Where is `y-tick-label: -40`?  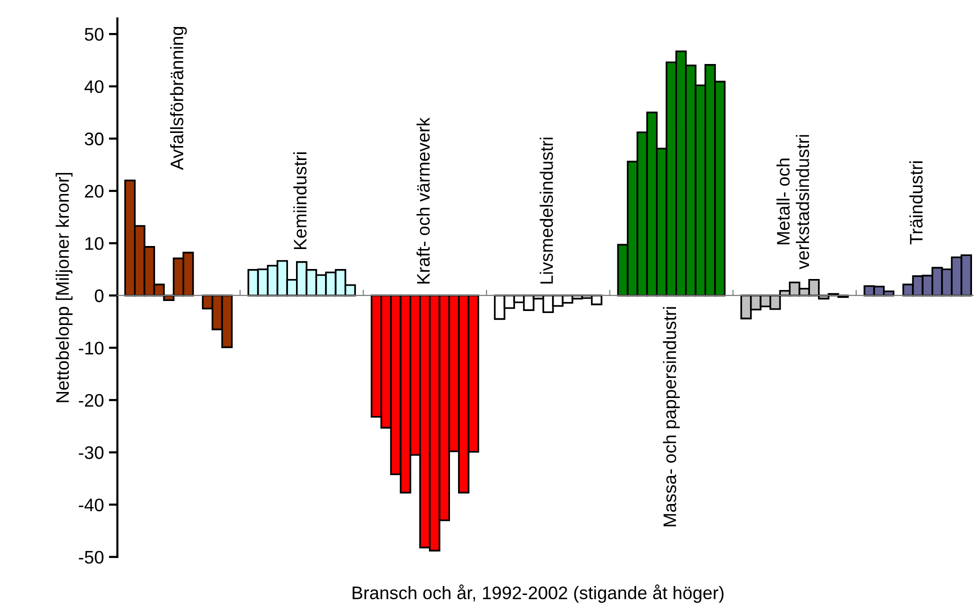 y-tick-label: -40 is located at coordinates (91, 505).